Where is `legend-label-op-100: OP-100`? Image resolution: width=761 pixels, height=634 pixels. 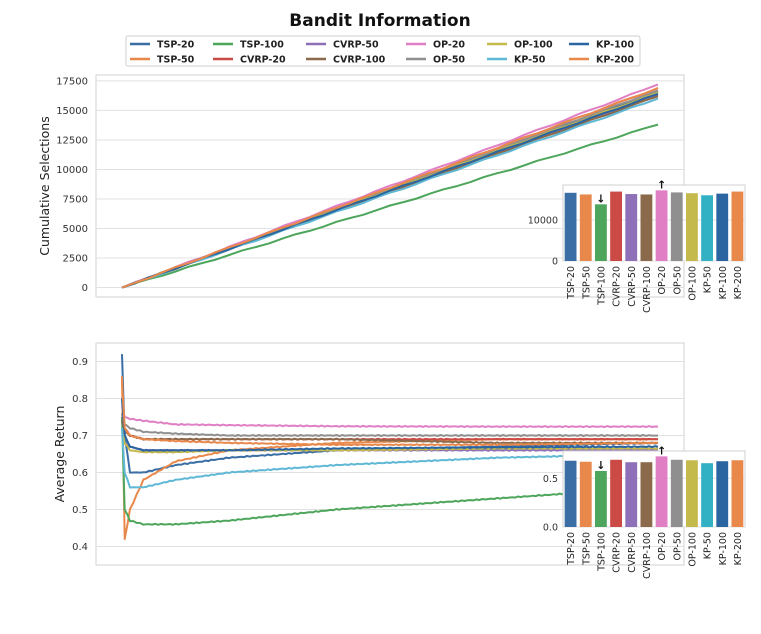 legend-label-op-100: OP-100 is located at coordinates (533, 45).